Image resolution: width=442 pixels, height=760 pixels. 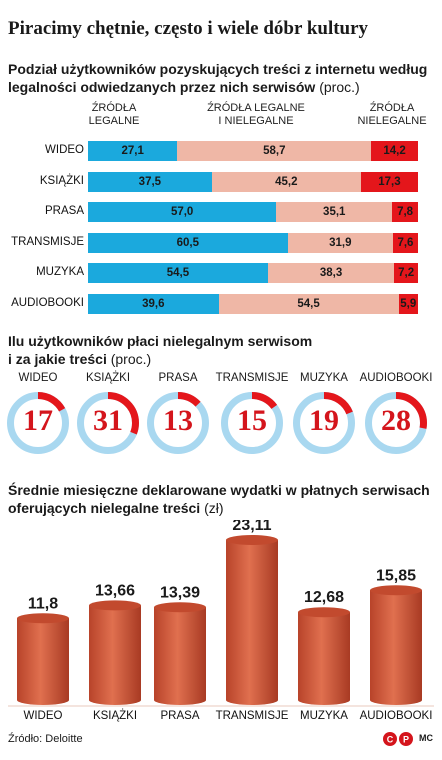 I want to click on section3-title-line2: oferujących nielegalne treści, so click(x=104, y=508).